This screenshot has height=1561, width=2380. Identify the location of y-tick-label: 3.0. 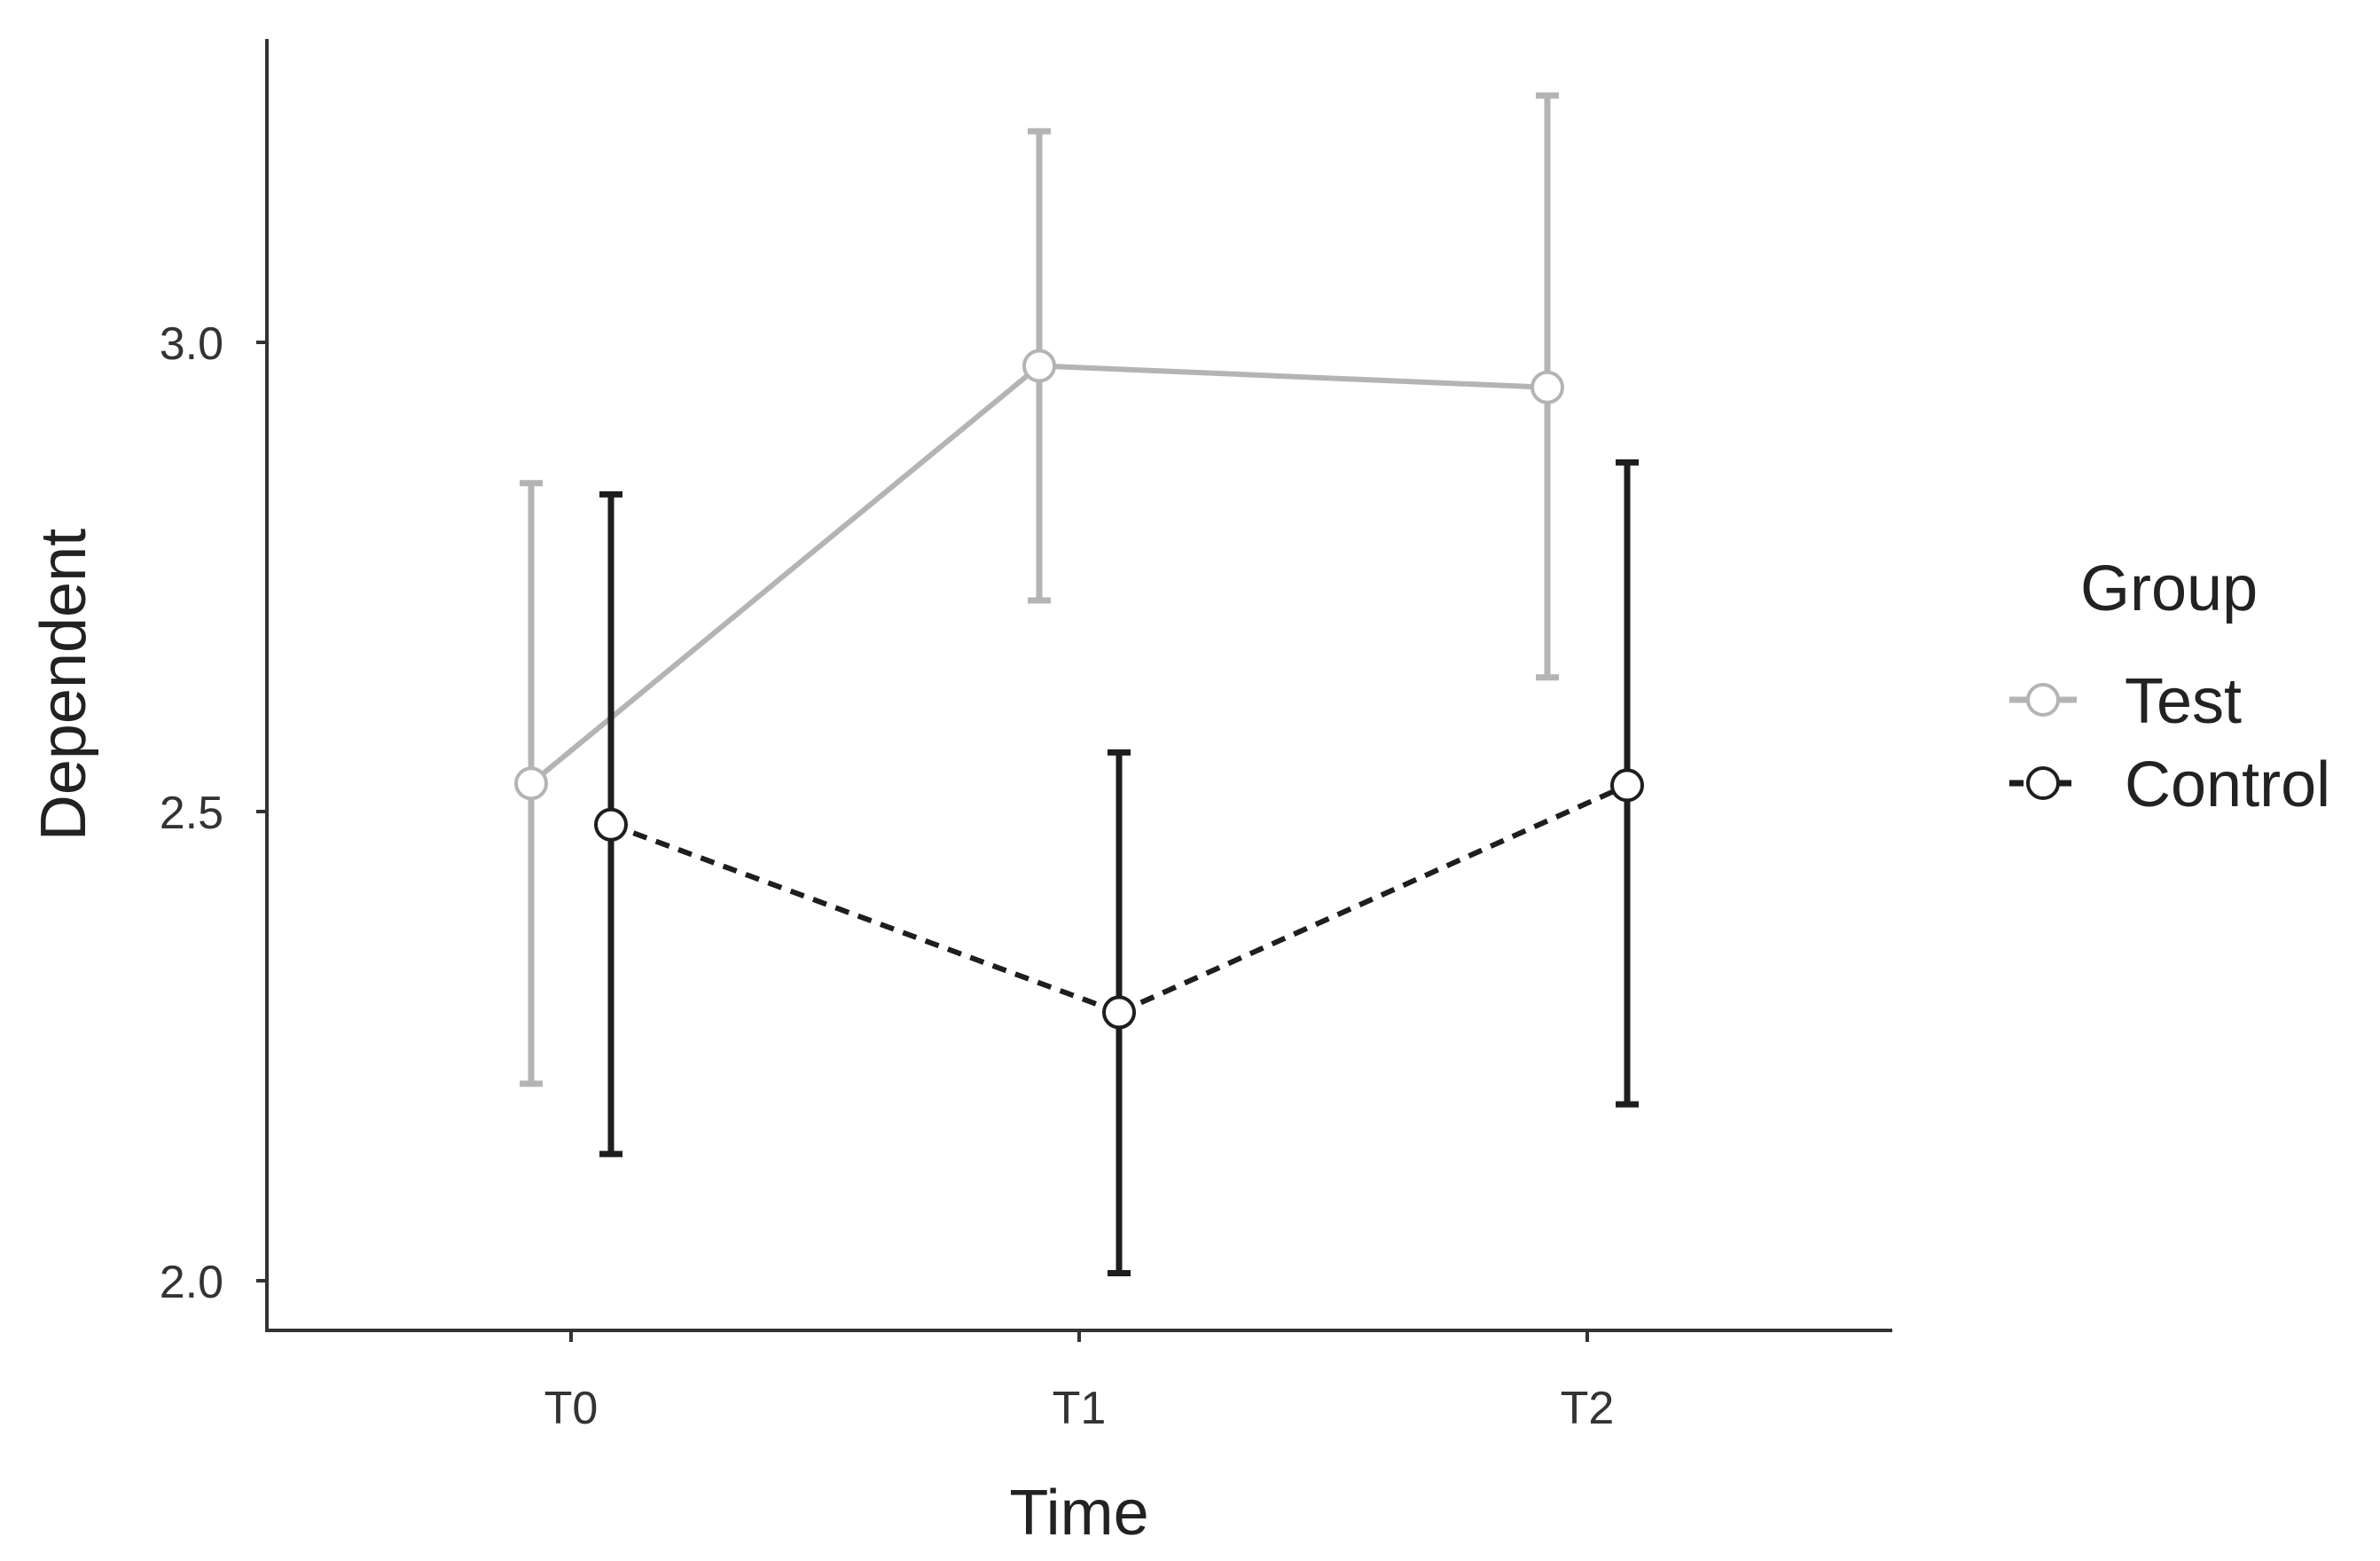
(191, 344).